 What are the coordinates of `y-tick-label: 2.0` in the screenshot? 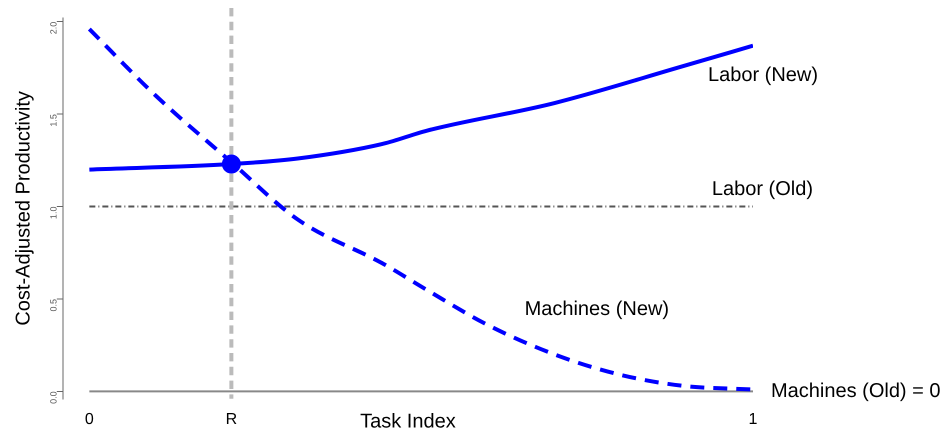 It's located at (53, 28).